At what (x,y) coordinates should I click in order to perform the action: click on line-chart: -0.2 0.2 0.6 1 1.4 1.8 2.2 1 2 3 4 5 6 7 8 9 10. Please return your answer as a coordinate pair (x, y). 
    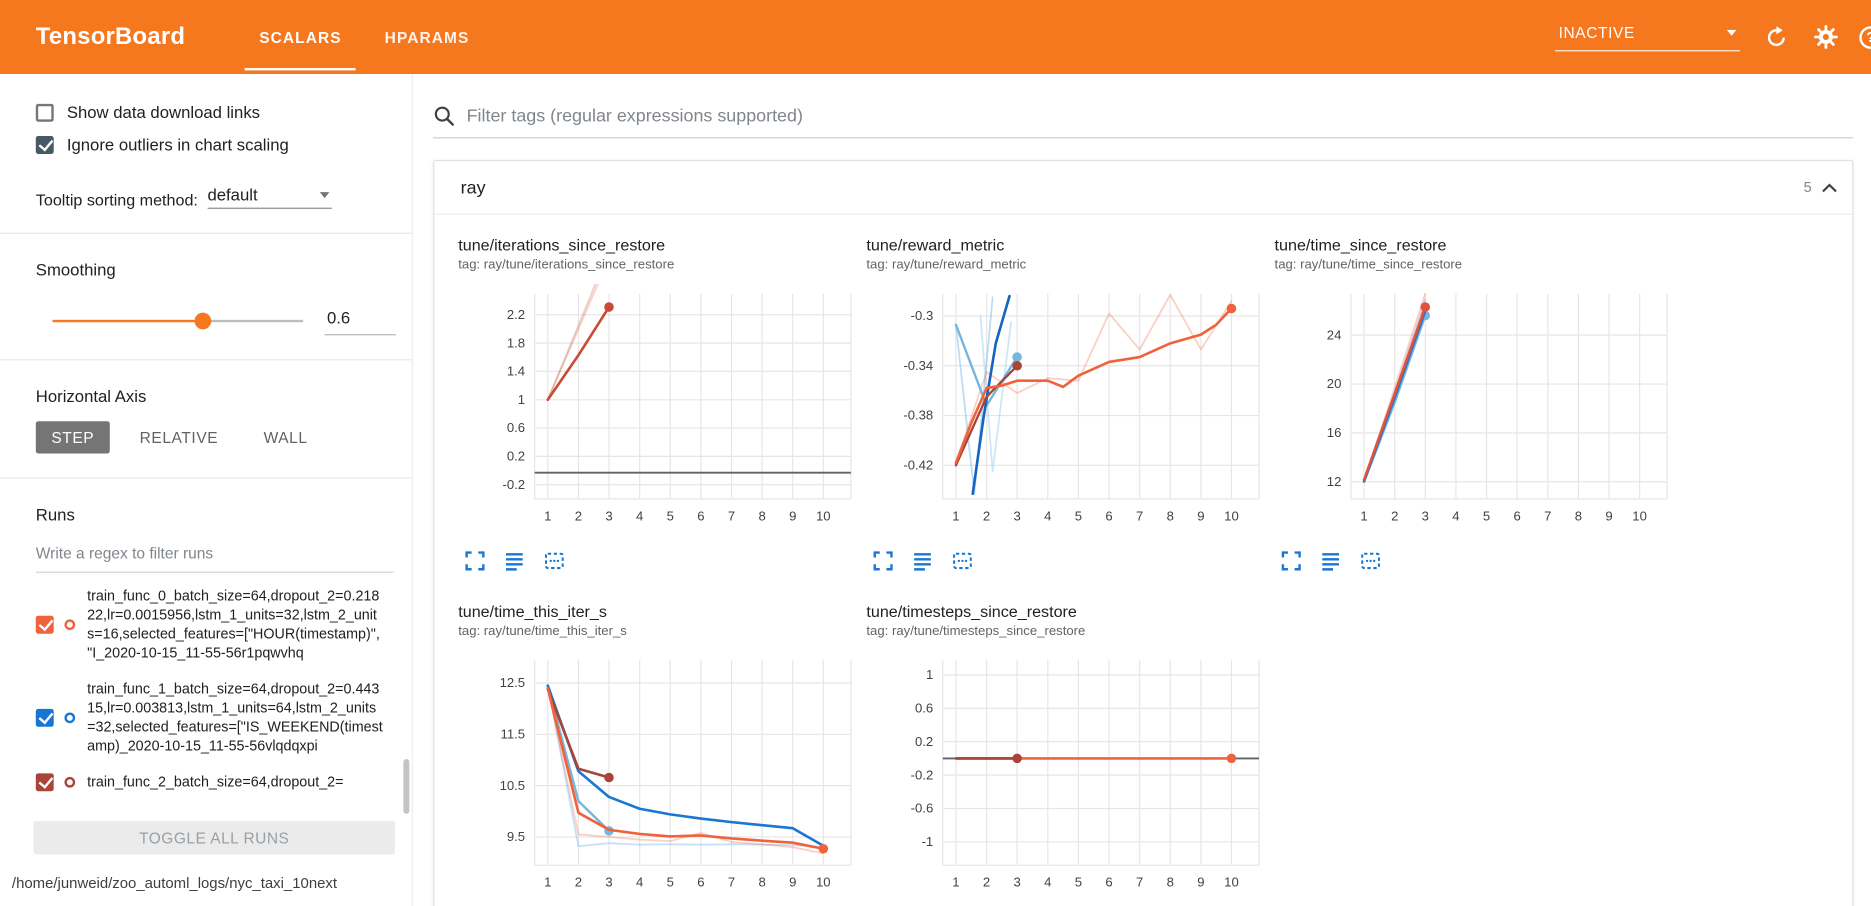
    Looking at the image, I should click on (655, 407).